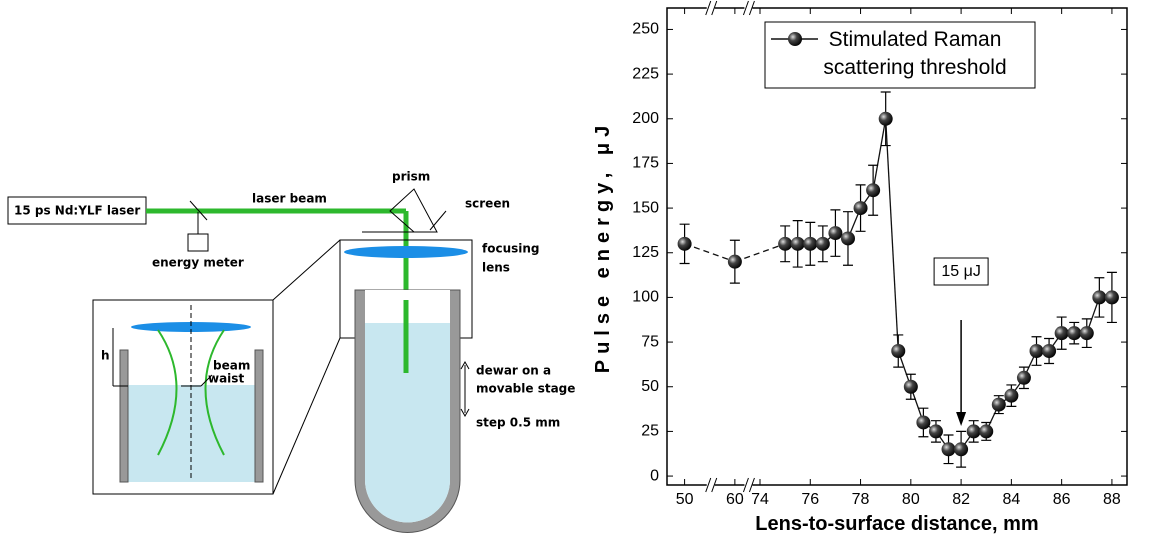  What do you see at coordinates (198, 242) in the screenshot?
I see `energy-meter` at bounding box center [198, 242].